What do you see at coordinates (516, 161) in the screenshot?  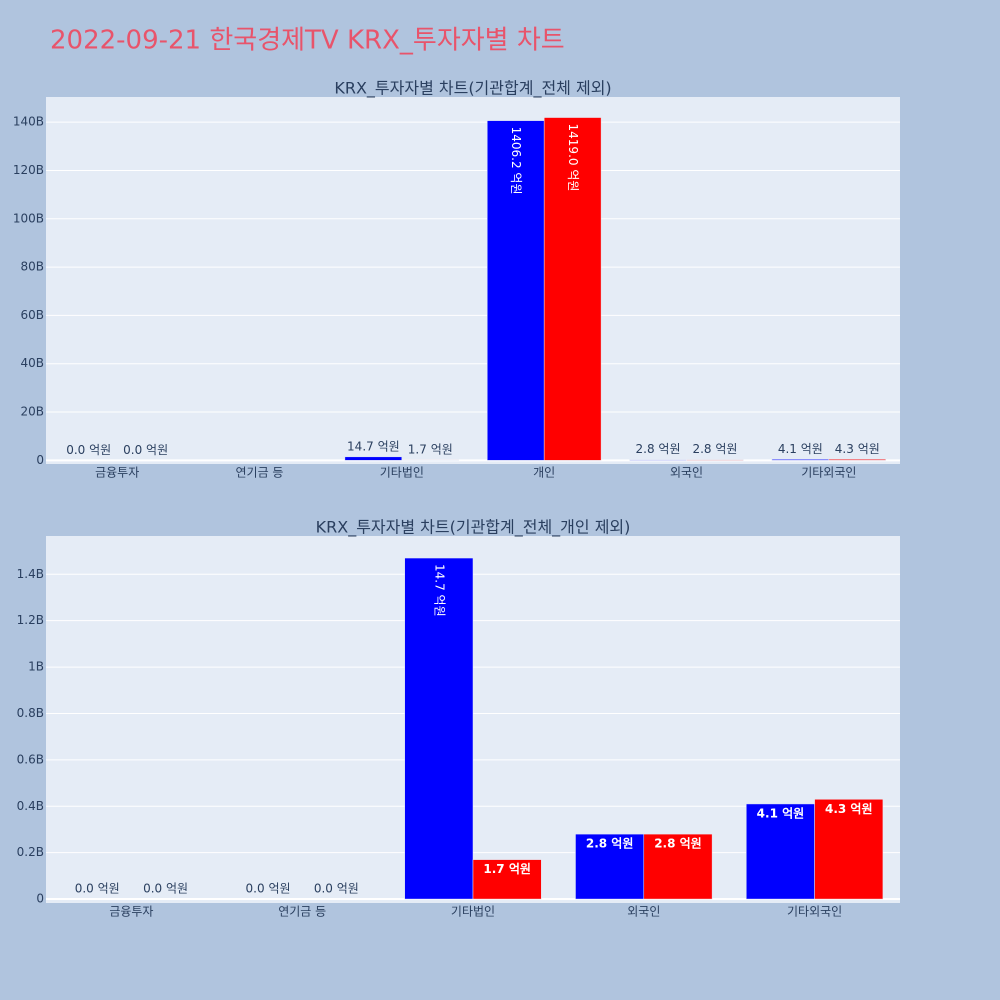 I see `value-label: 1406.2 억원` at bounding box center [516, 161].